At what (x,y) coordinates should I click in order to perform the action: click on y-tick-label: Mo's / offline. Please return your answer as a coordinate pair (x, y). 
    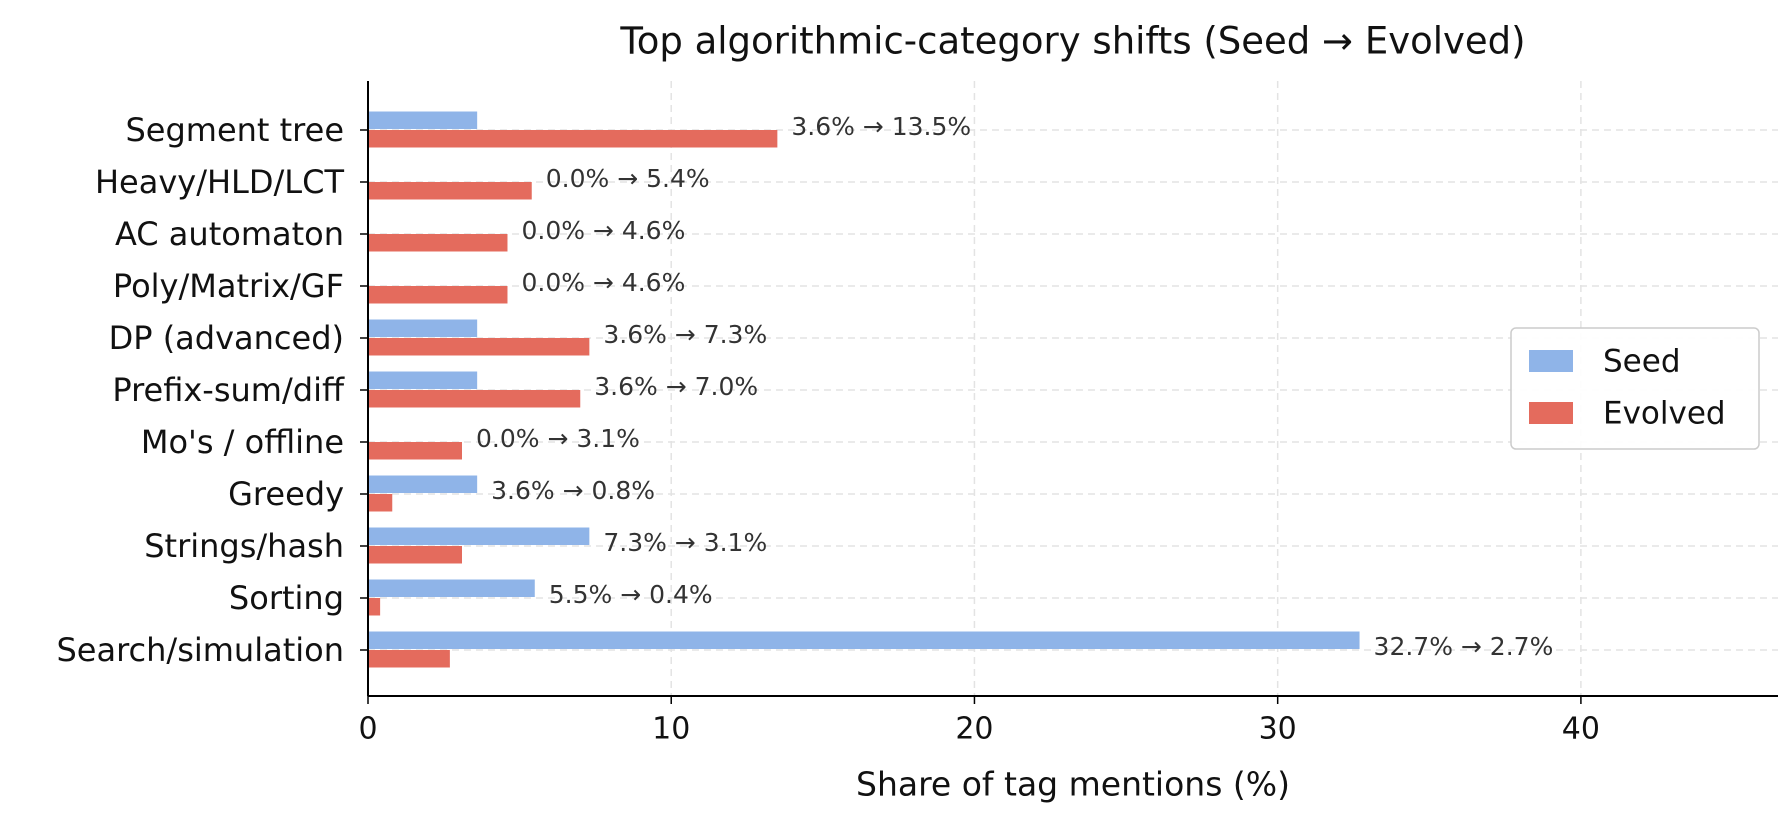
    Looking at the image, I should click on (242, 442).